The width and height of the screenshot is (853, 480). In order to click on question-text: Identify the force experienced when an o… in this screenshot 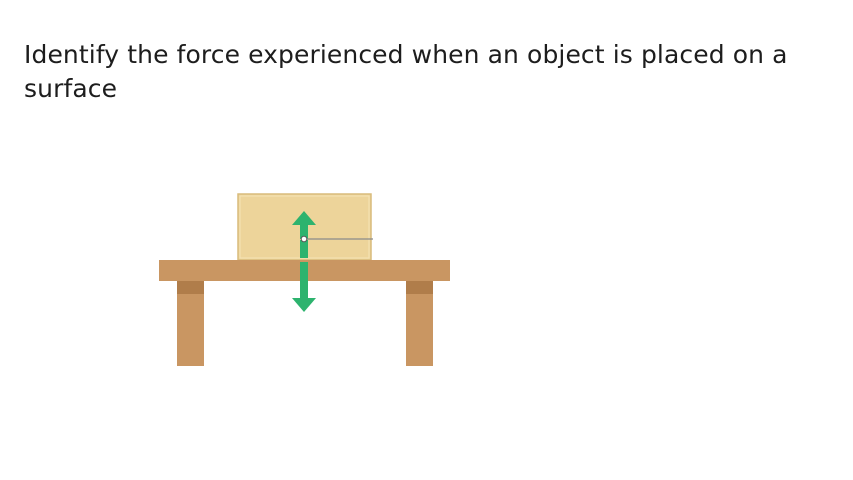, I will do `click(406, 71)`.